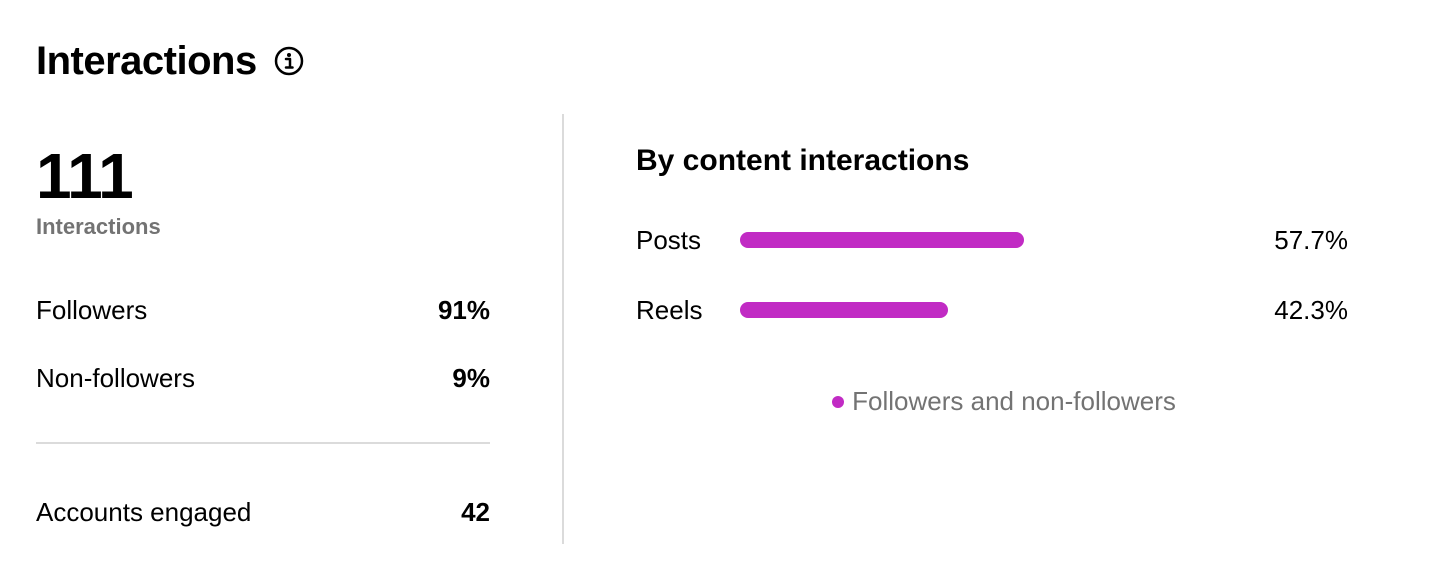 The width and height of the screenshot is (1430, 572). I want to click on total-interactions-label: Interactions, so click(98, 226).